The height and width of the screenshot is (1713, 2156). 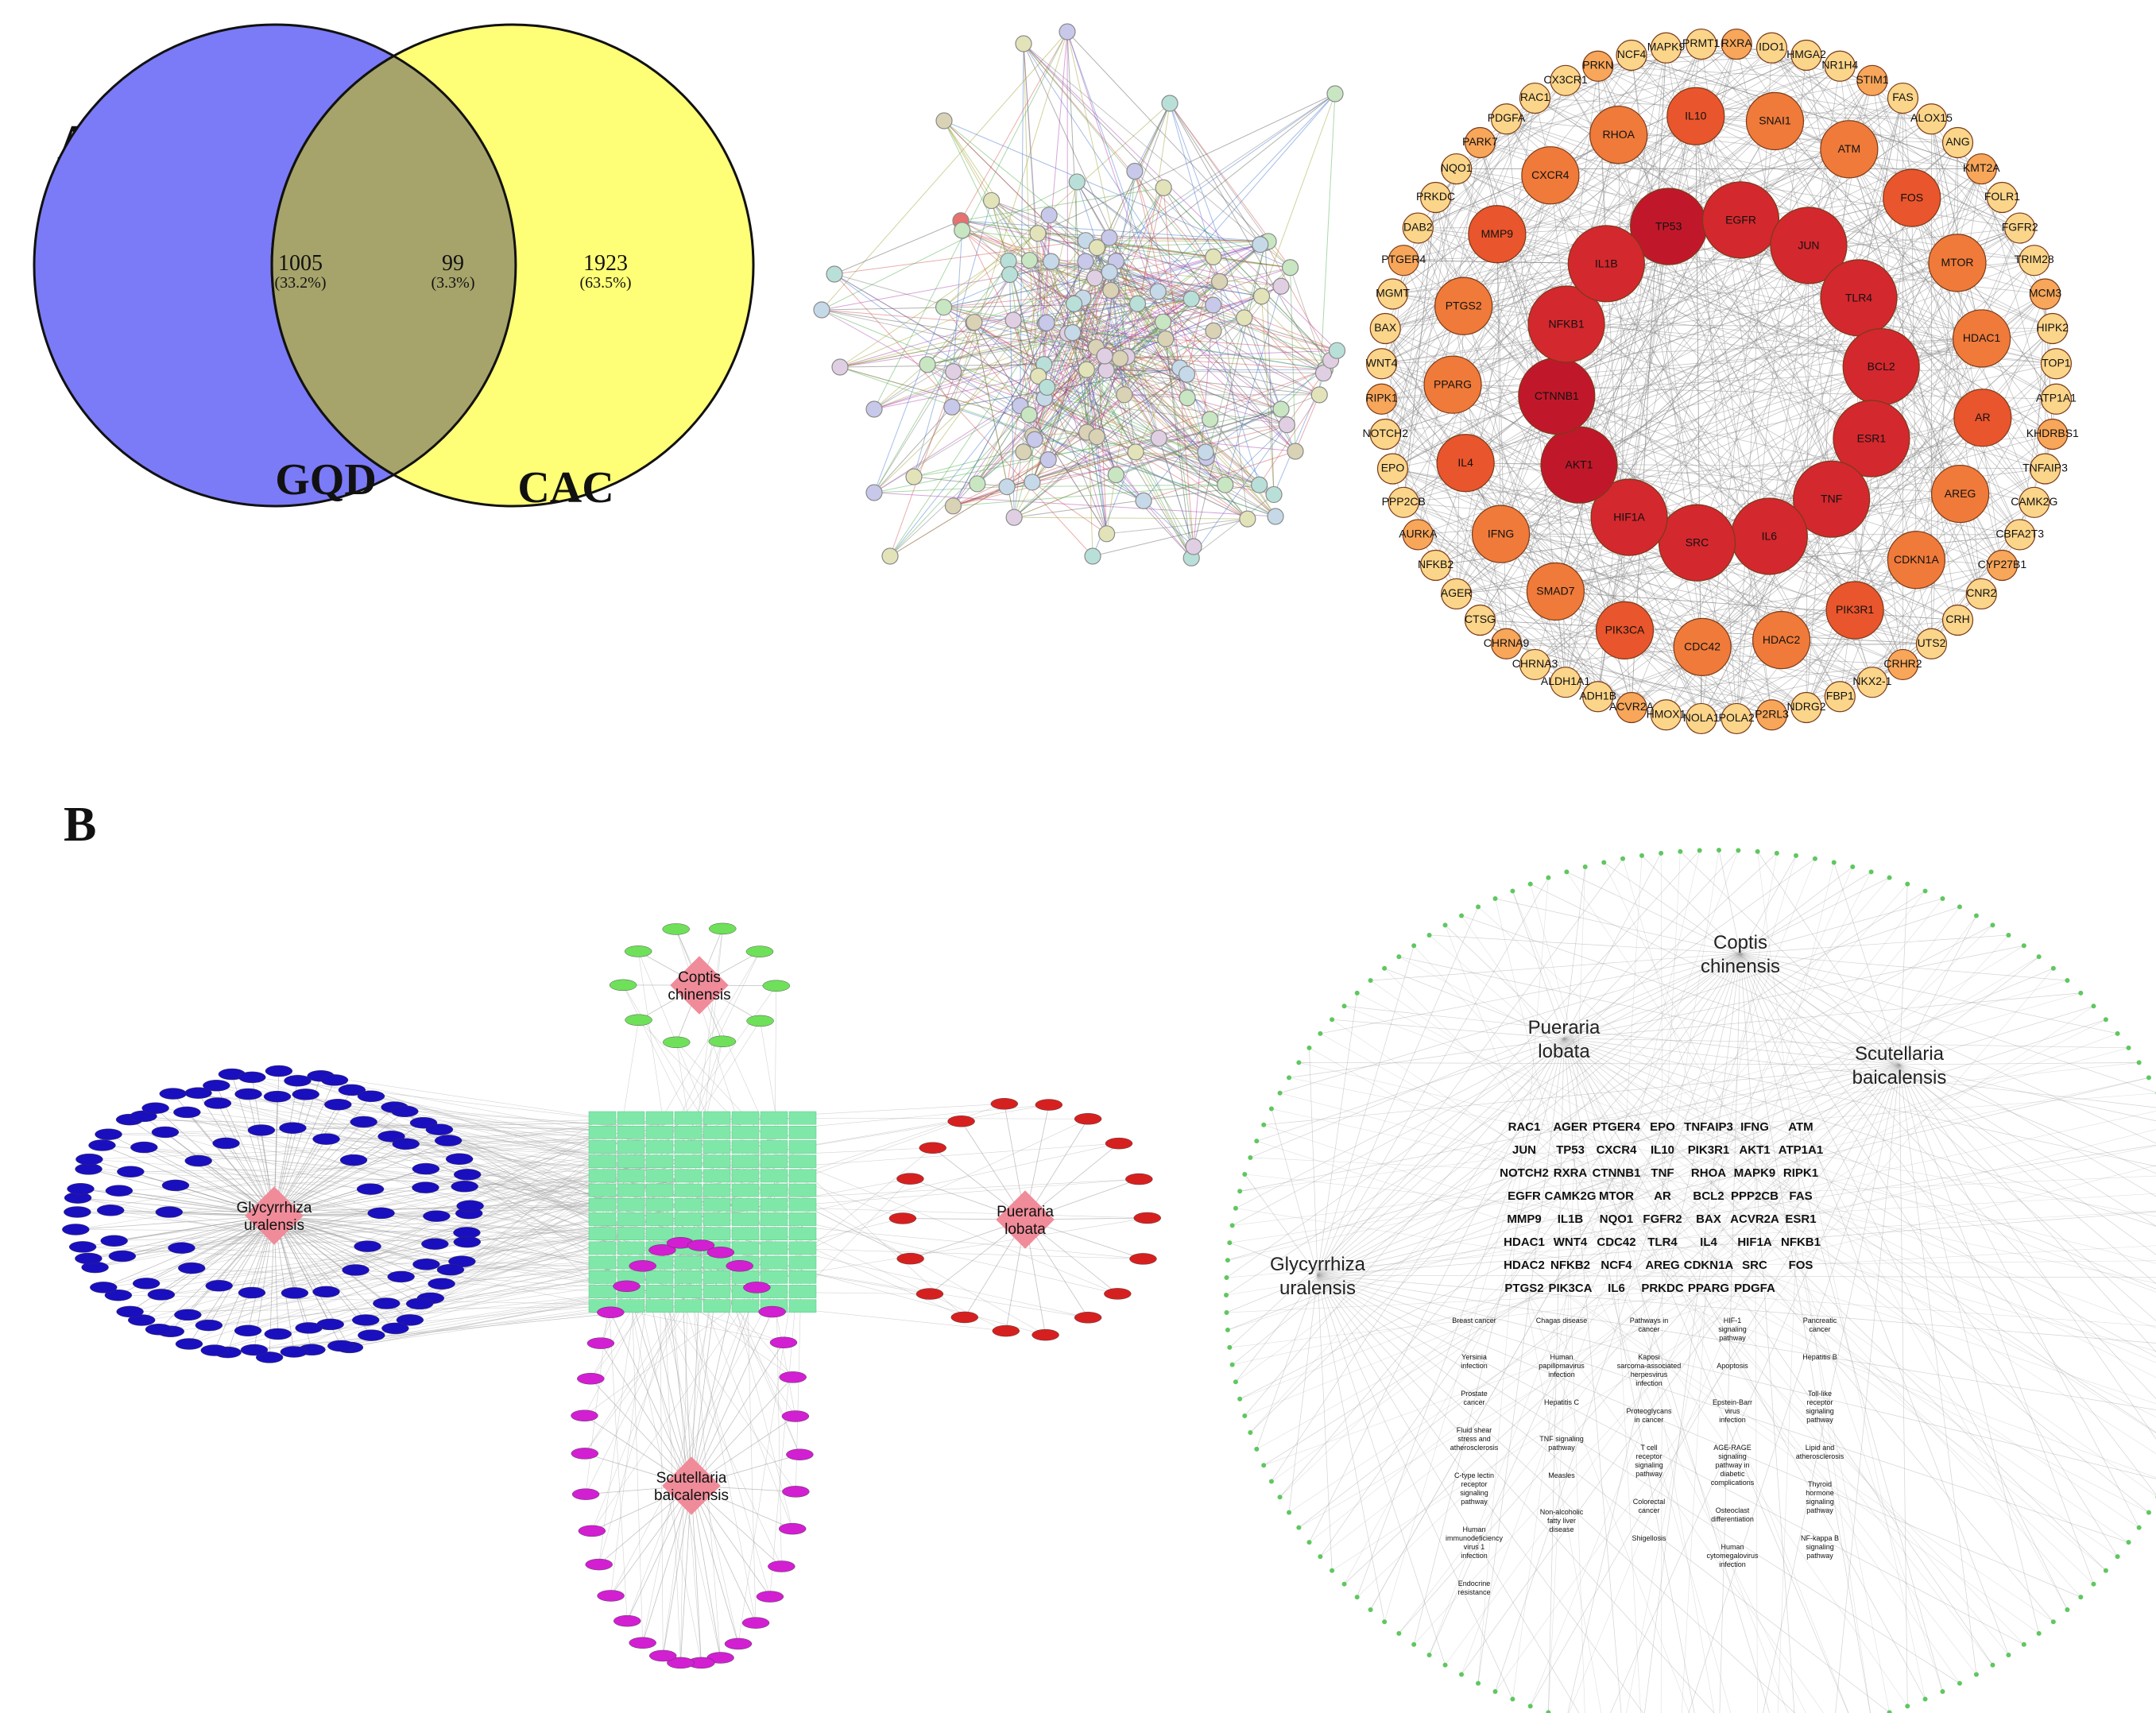 What do you see at coordinates (1550, 174) in the screenshot?
I see `core-node-label: CXCR4` at bounding box center [1550, 174].